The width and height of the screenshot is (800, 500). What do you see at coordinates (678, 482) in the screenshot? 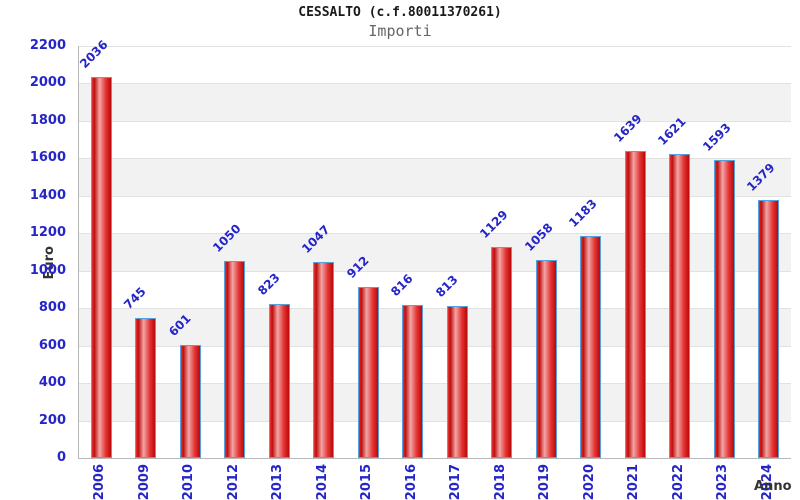
I see `x-tick-label: 2022` at bounding box center [678, 482].